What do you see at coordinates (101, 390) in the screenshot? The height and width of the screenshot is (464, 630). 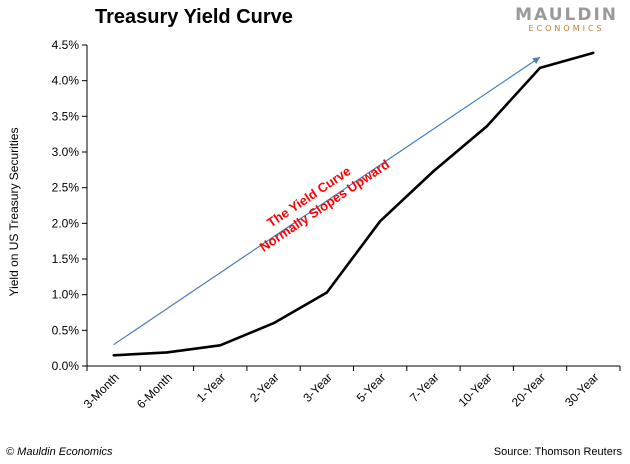 I see `x-tick-label: 3-Month` at bounding box center [101, 390].